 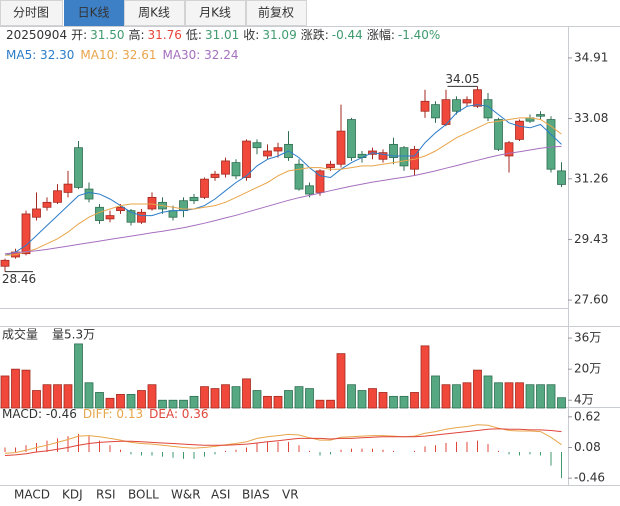 What do you see at coordinates (256, 495) in the screenshot?
I see `indicator-tab: BIAS` at bounding box center [256, 495].